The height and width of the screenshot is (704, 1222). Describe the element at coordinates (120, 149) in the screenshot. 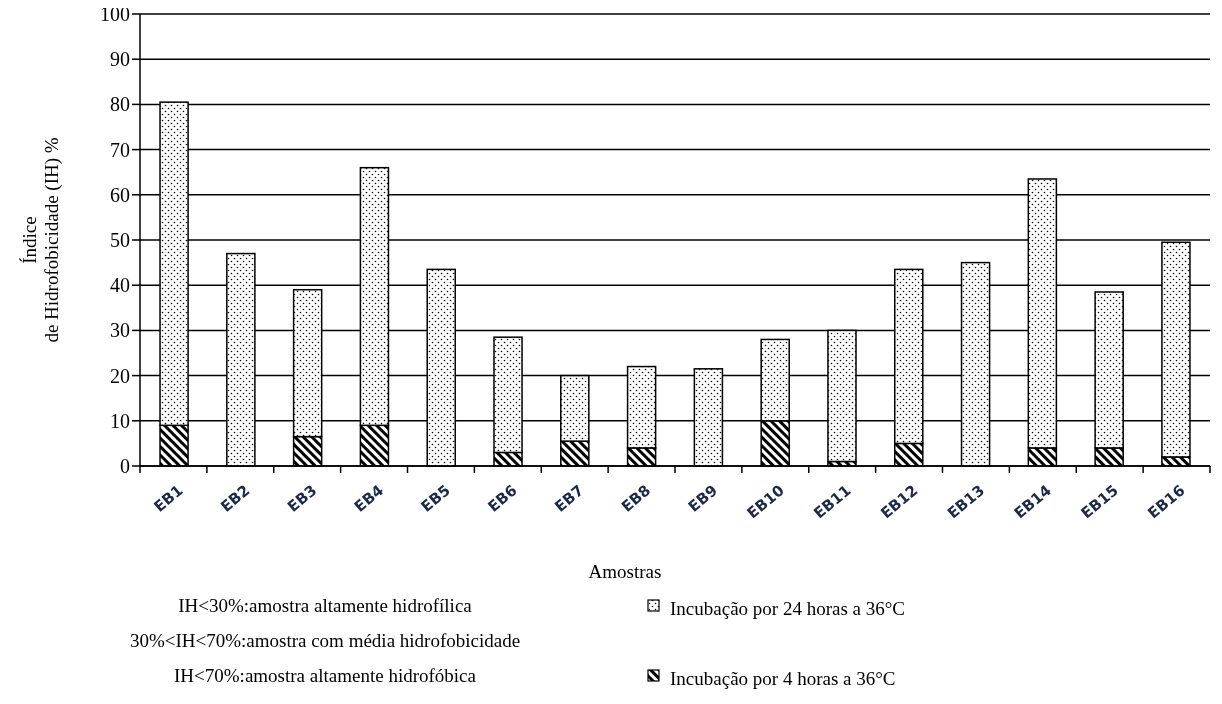

I see `y-tick-label: 70` at that location.